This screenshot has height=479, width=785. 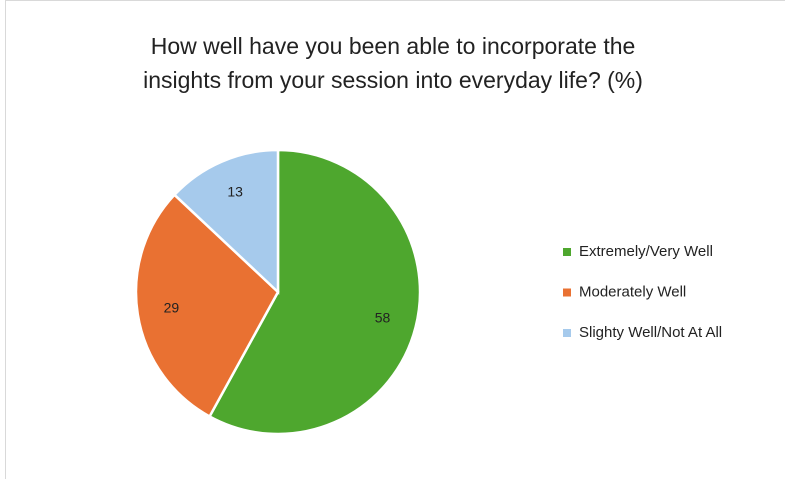 What do you see at coordinates (172, 308) in the screenshot?
I see `data-label: 29` at bounding box center [172, 308].